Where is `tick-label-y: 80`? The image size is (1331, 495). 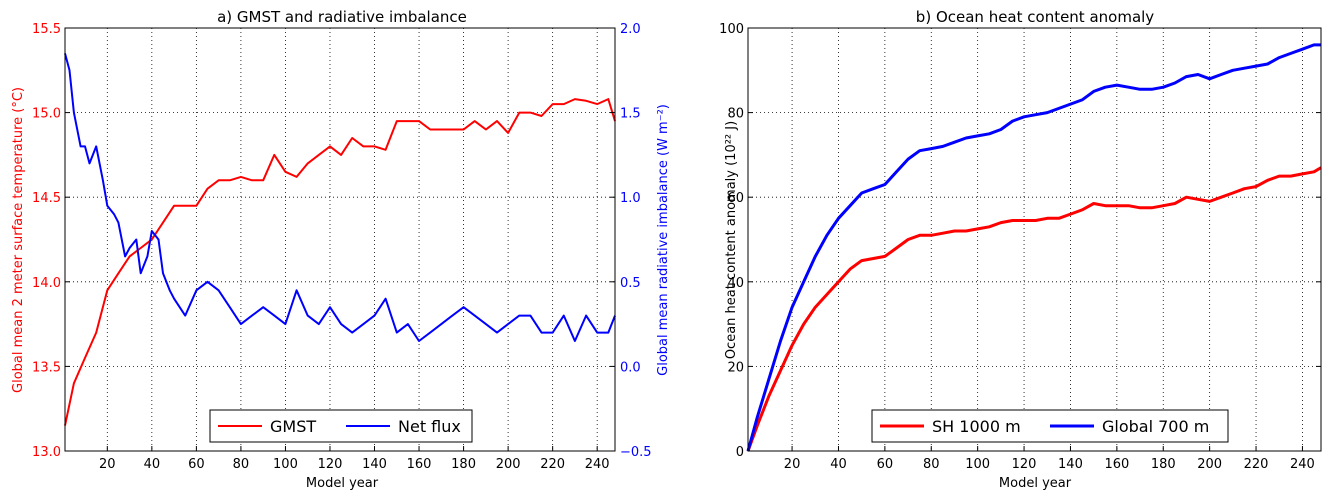 tick-label-y: 80 is located at coordinates (735, 114).